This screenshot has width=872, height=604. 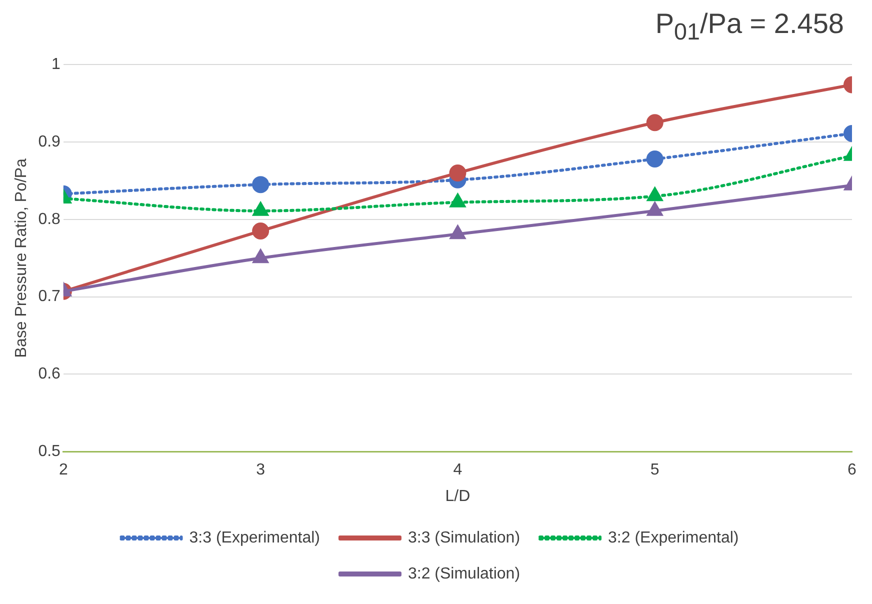 What do you see at coordinates (464, 537) in the screenshot?
I see `legend-label: 3:3 (Simulation)` at bounding box center [464, 537].